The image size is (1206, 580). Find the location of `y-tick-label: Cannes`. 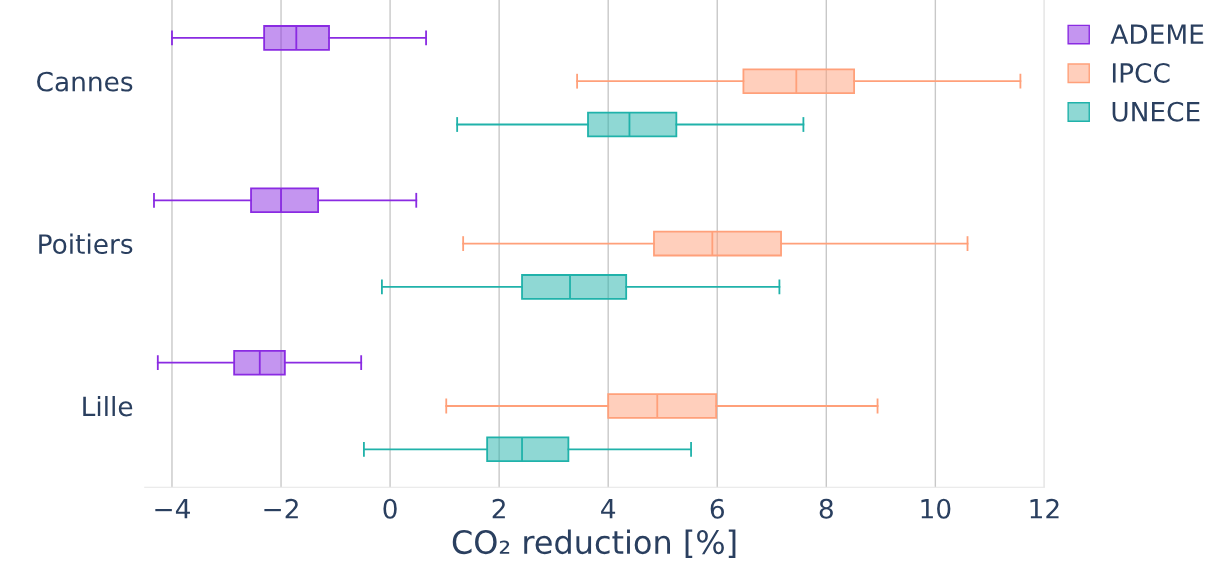

y-tick-label: Cannes is located at coordinates (85, 81).